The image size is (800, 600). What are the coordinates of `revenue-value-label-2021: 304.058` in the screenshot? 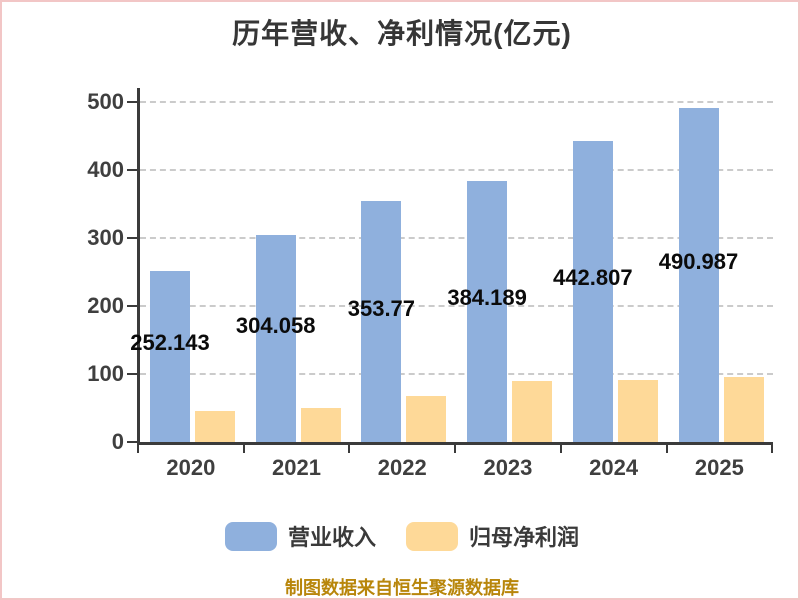 It's located at (275, 325).